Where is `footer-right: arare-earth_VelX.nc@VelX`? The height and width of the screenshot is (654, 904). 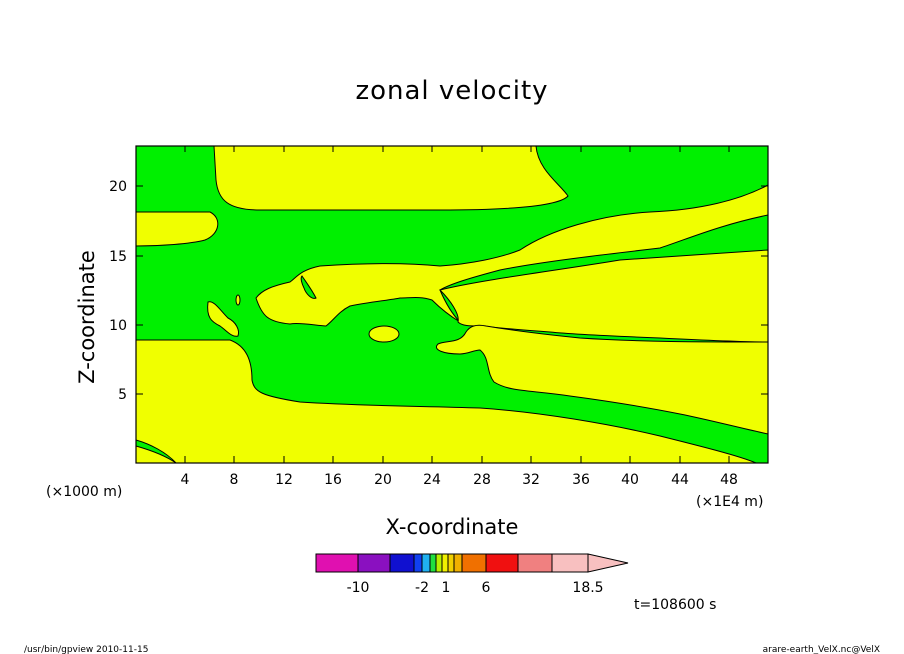 footer-right: arare-earth_VelX.nc@VelX is located at coordinates (821, 649).